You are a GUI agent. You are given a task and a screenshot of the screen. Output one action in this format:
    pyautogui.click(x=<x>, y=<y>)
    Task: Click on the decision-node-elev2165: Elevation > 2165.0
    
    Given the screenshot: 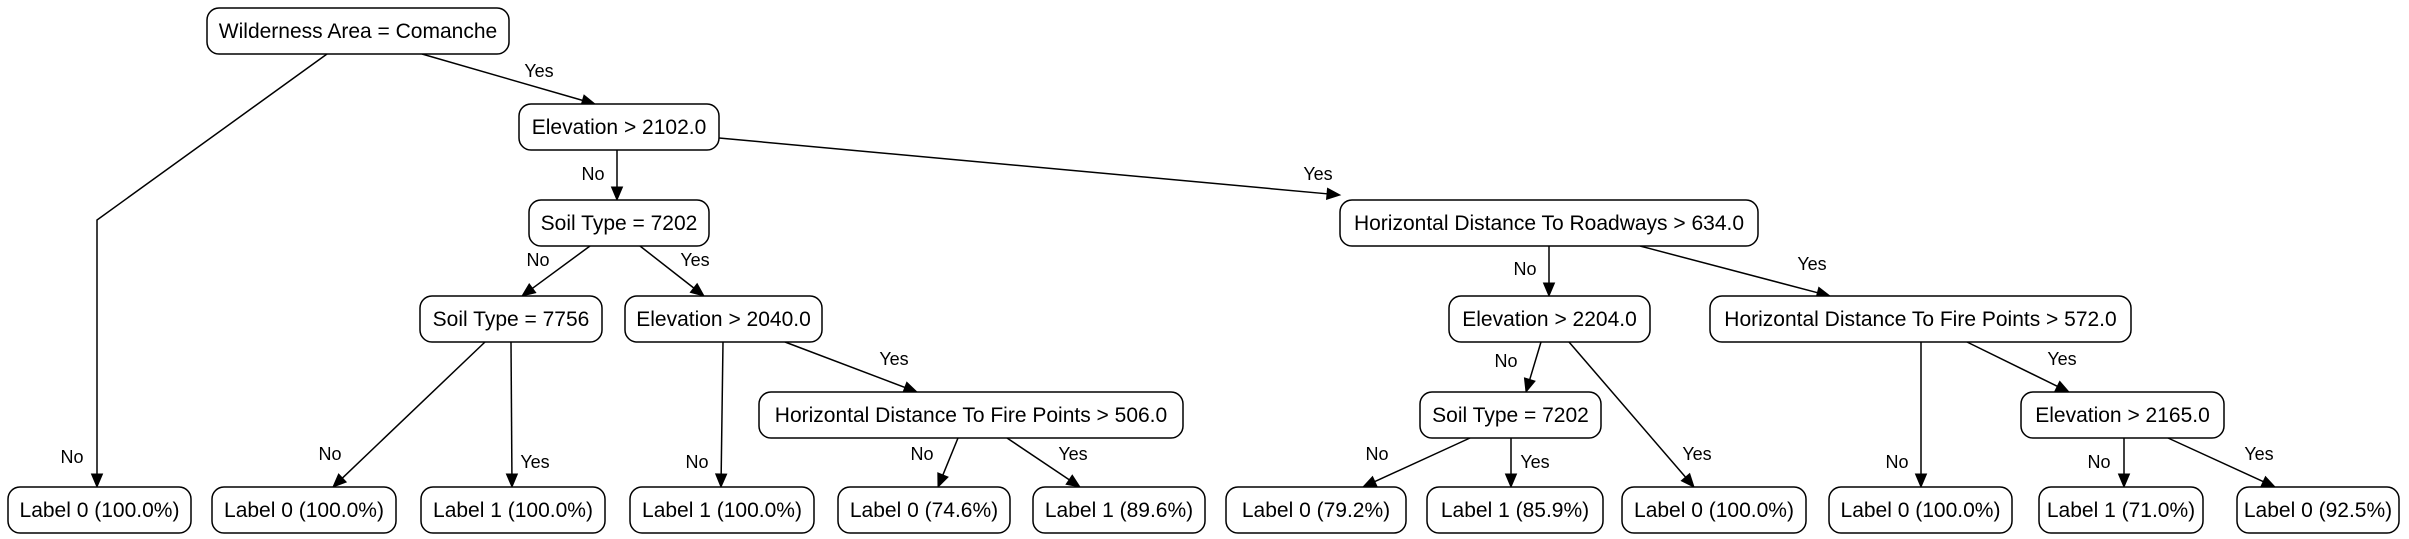 What is the action you would take?
    pyautogui.click(x=2122, y=415)
    